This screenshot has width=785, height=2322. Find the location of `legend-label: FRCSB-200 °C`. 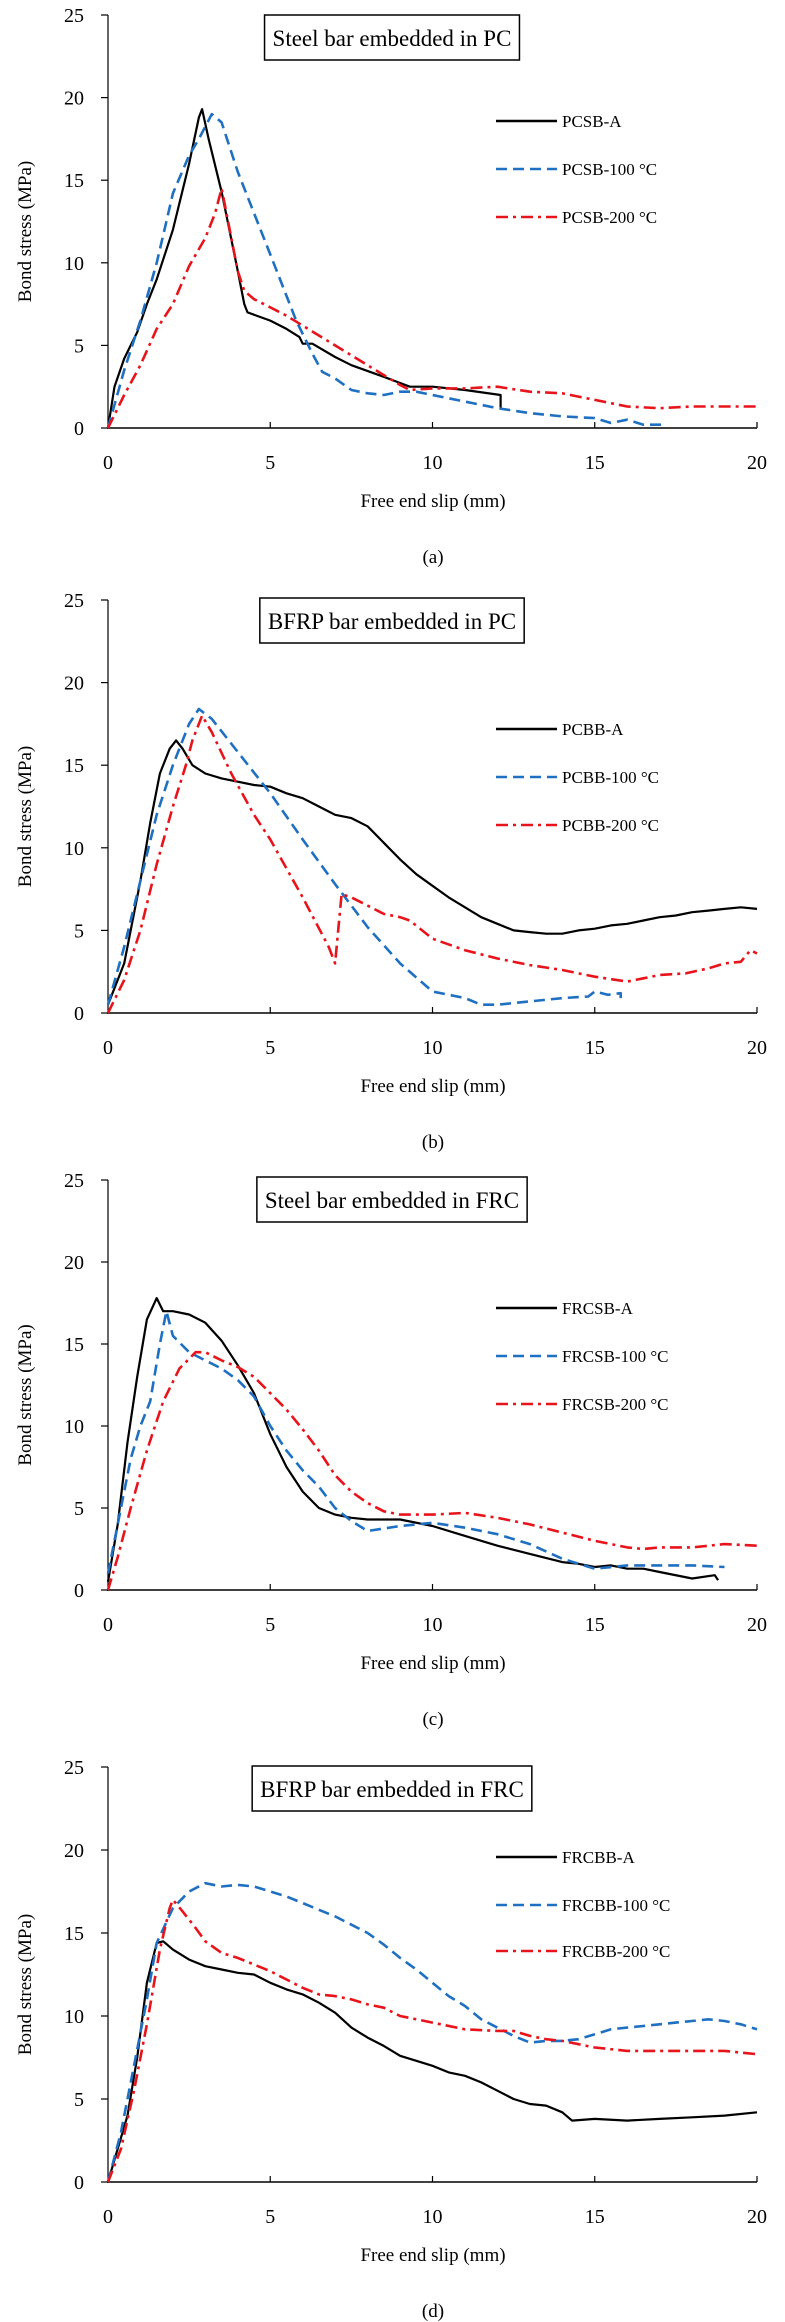

legend-label: FRCSB-200 °C is located at coordinates (615, 1404).